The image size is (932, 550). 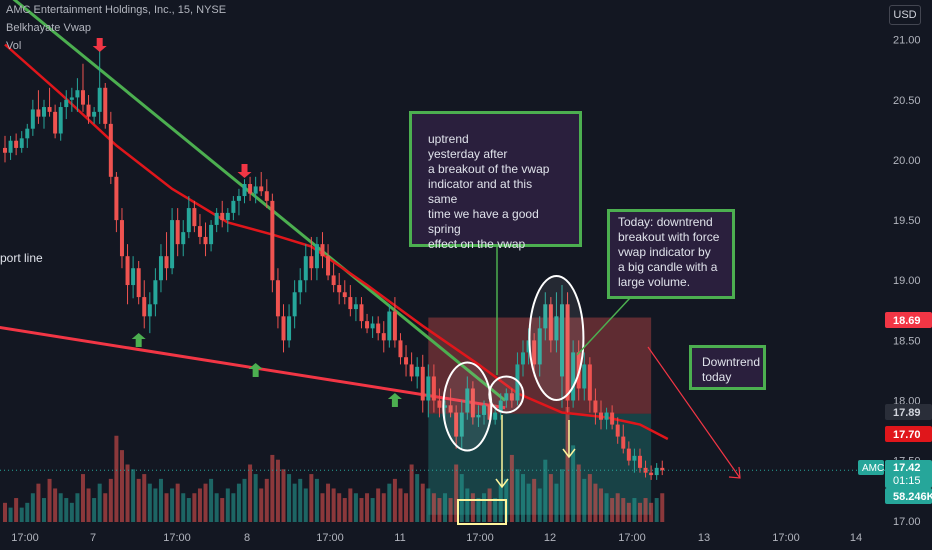 I want to click on support-line-label: port line, so click(x=21, y=258).